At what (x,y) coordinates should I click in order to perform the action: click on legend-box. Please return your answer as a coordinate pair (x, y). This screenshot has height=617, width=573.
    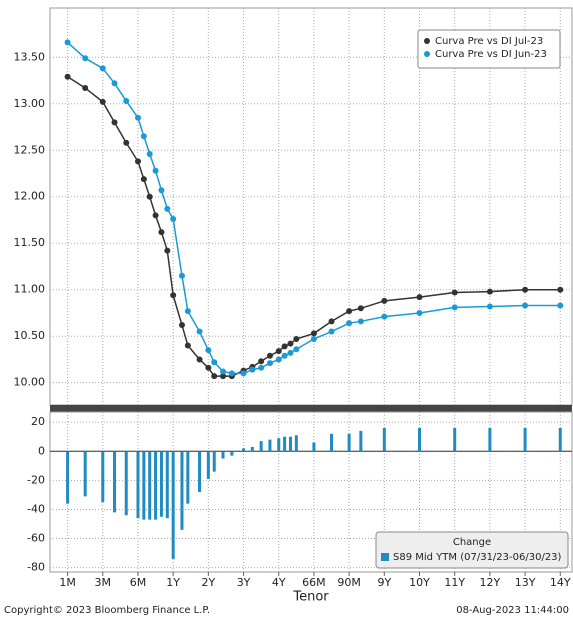
    Looking at the image, I should click on (489, 49).